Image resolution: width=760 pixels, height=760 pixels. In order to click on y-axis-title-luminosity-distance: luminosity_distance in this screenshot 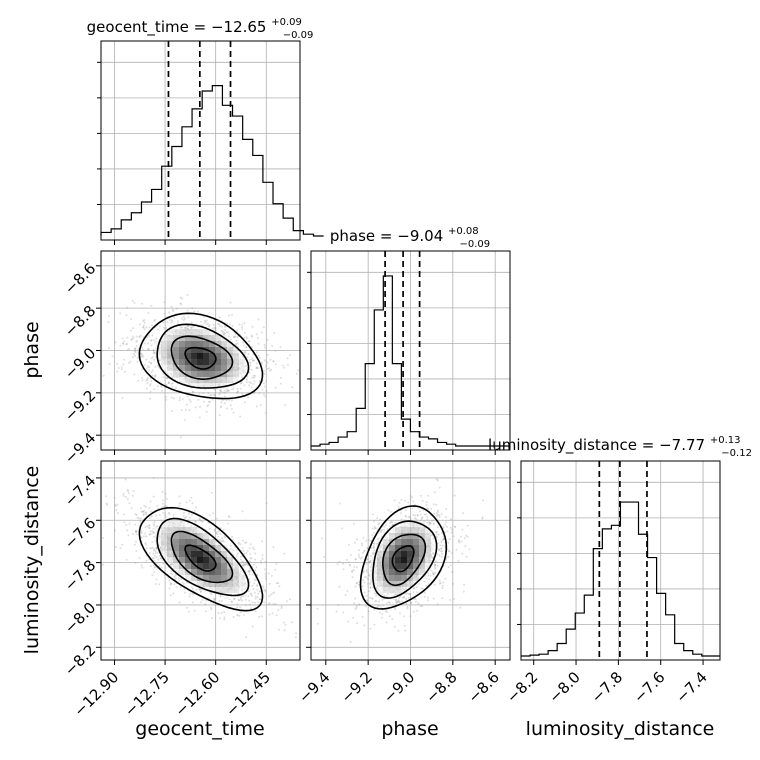, I will do `click(32, 560)`.